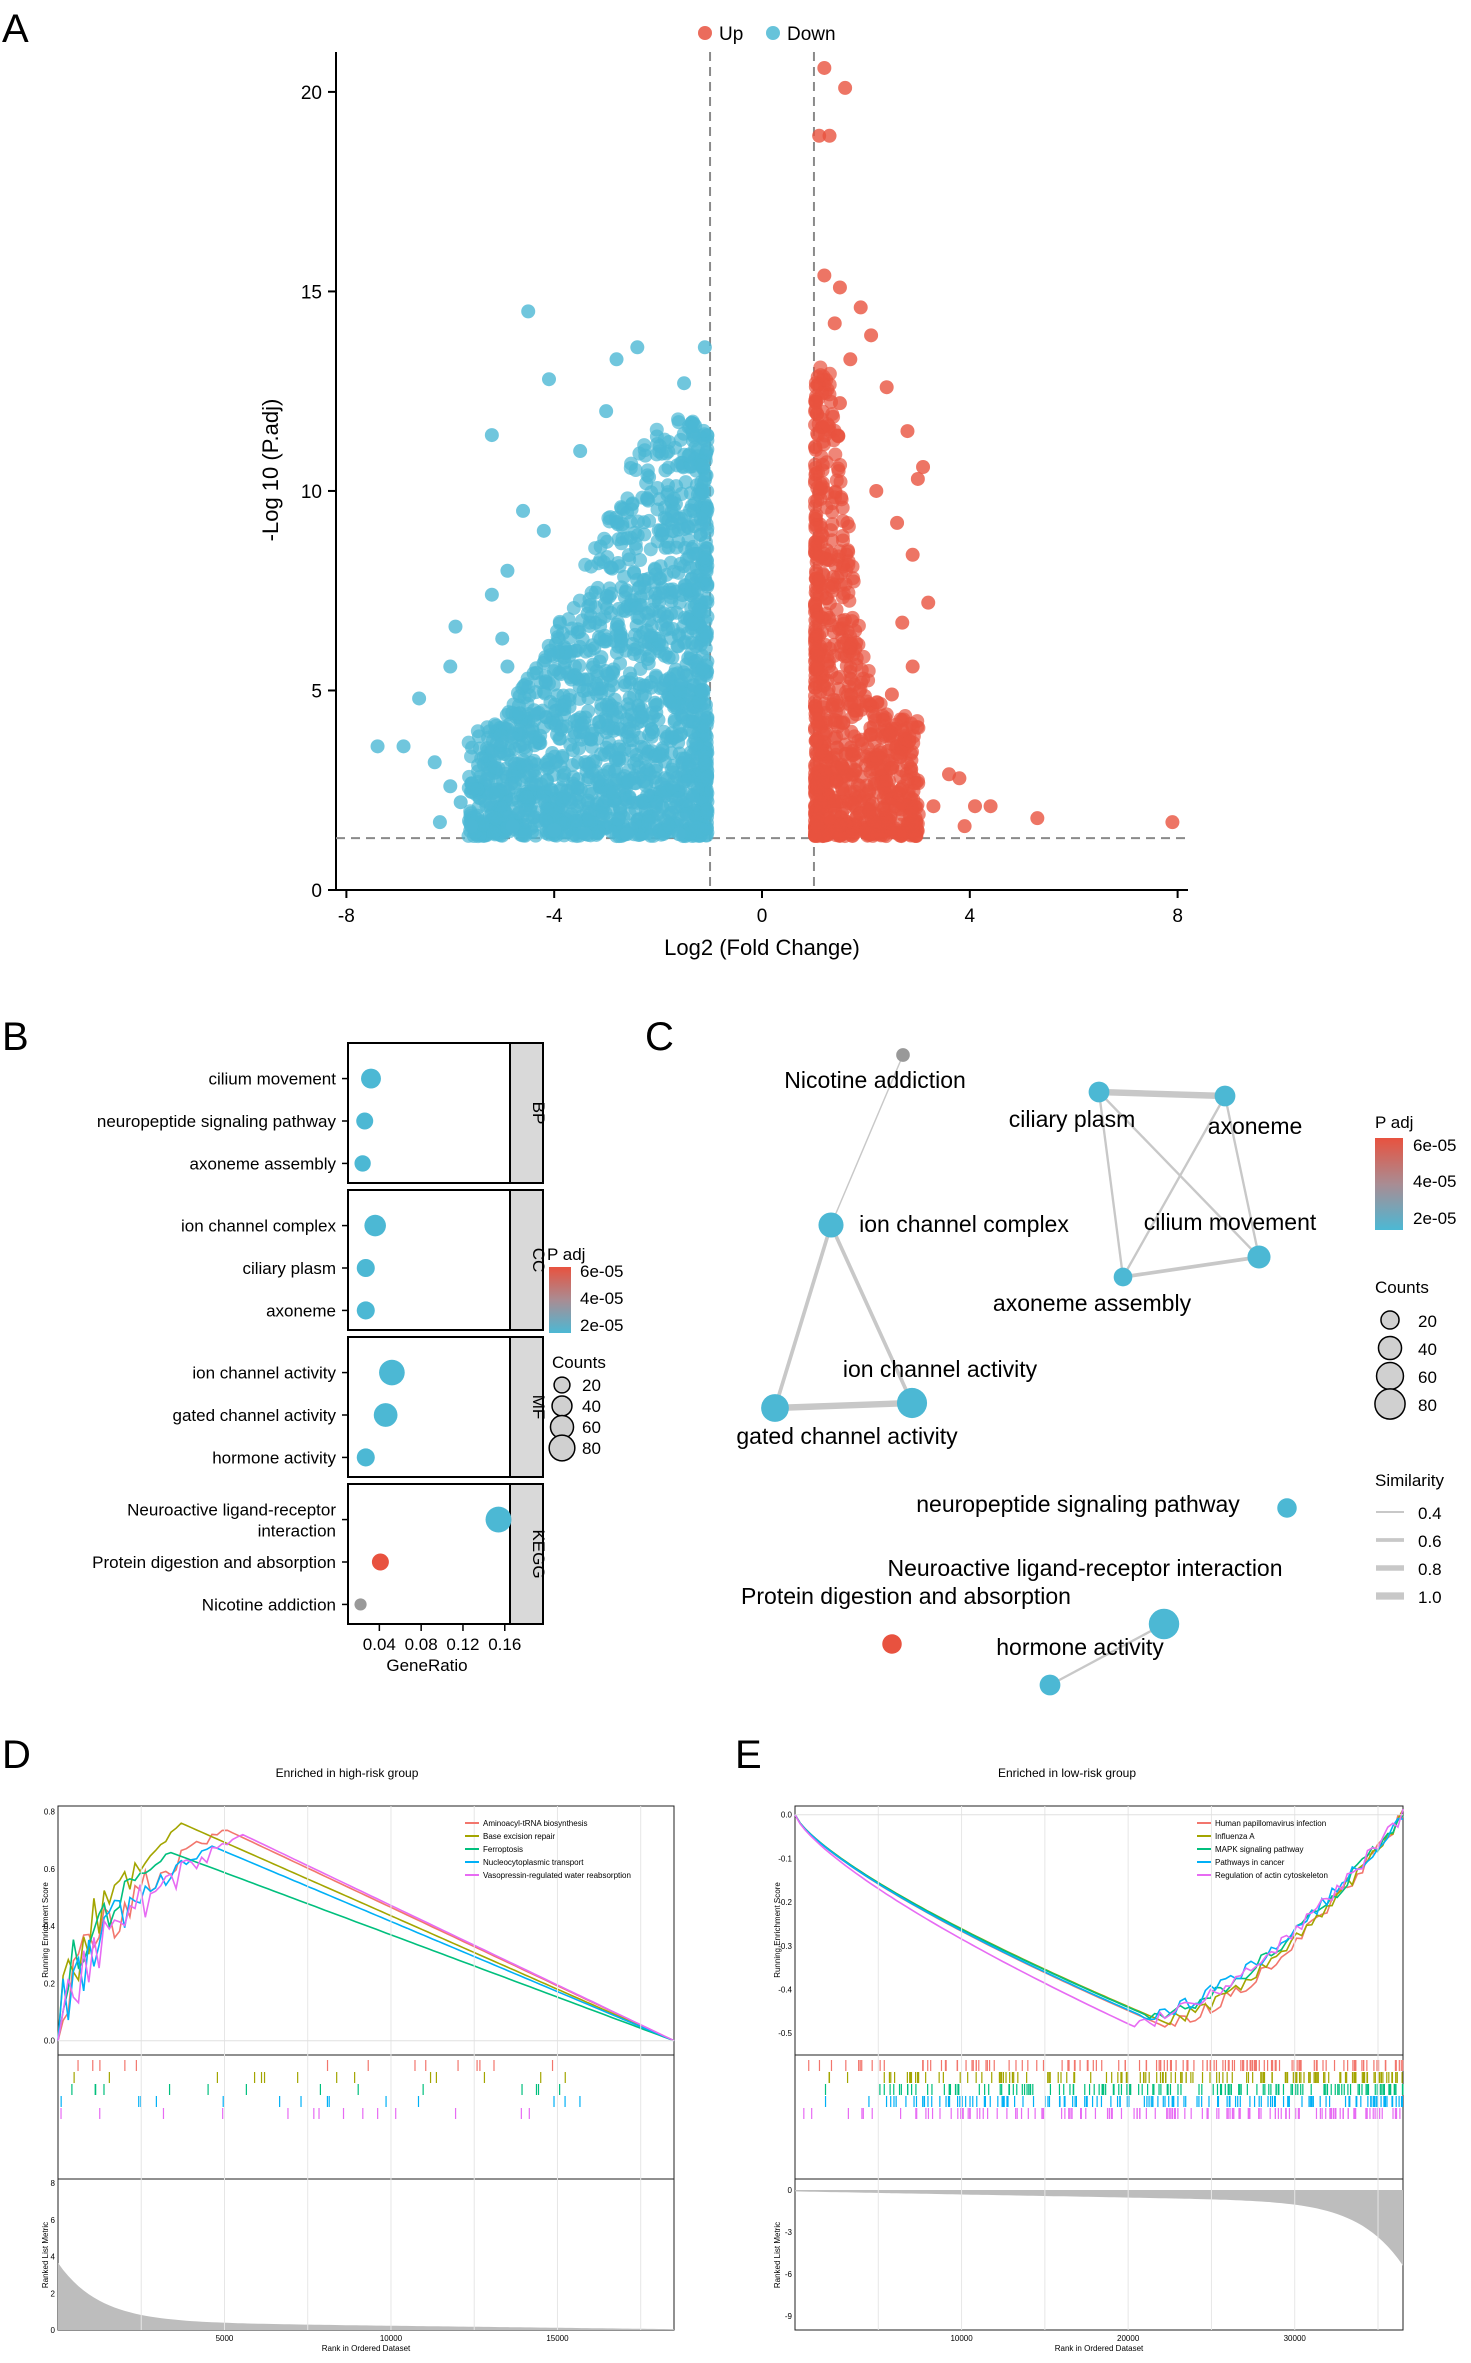 This screenshot has width=1471, height=2363. What do you see at coordinates (231, 1510) in the screenshot?
I see `term-label-line: Neuroactive ligand-receptor` at bounding box center [231, 1510].